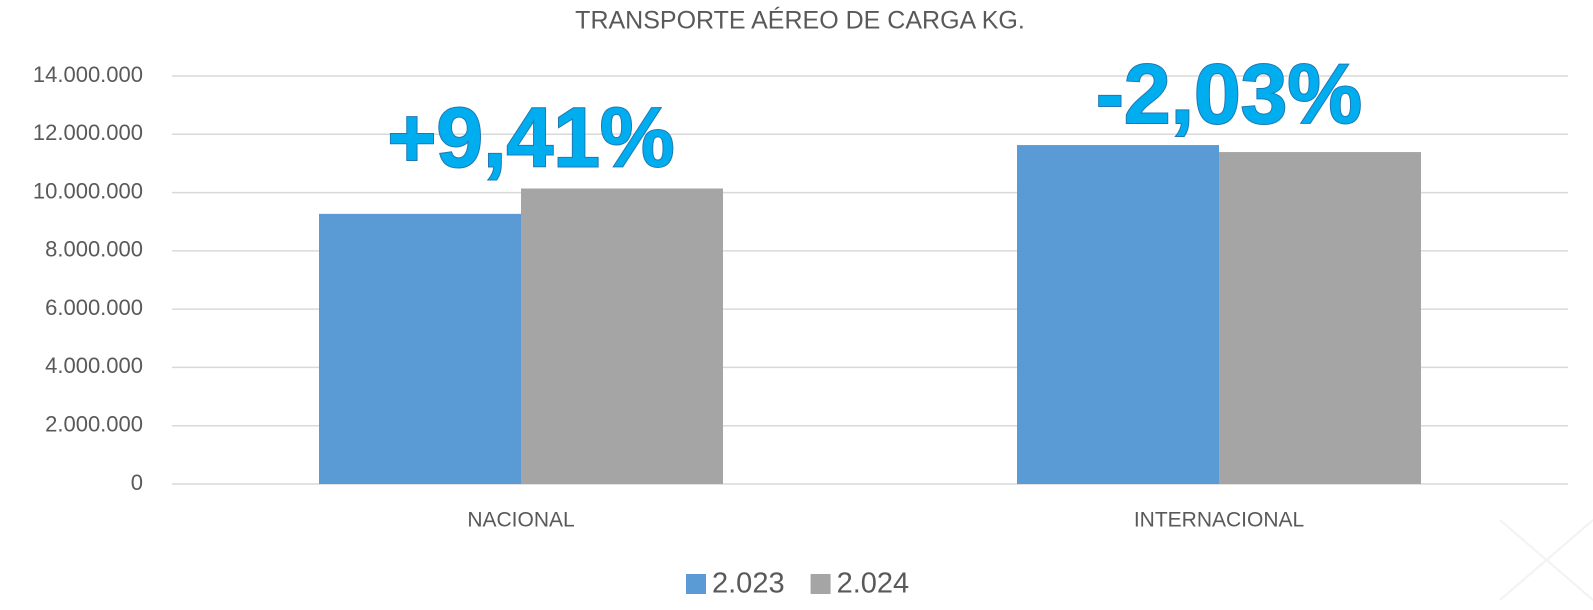  I want to click on decoration, so click(1546, 560).